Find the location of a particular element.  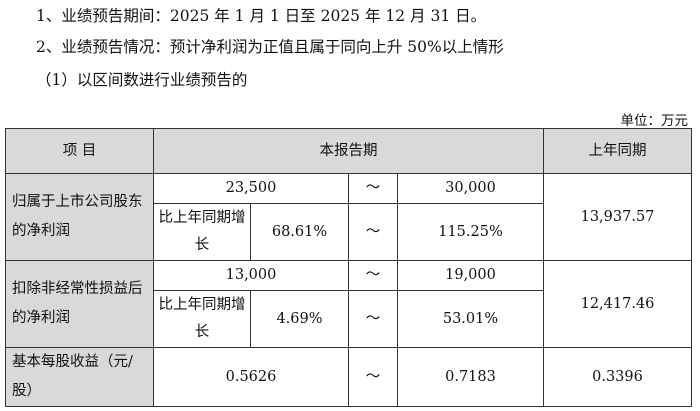

unit-label: 单位：万元 is located at coordinates (654, 121).